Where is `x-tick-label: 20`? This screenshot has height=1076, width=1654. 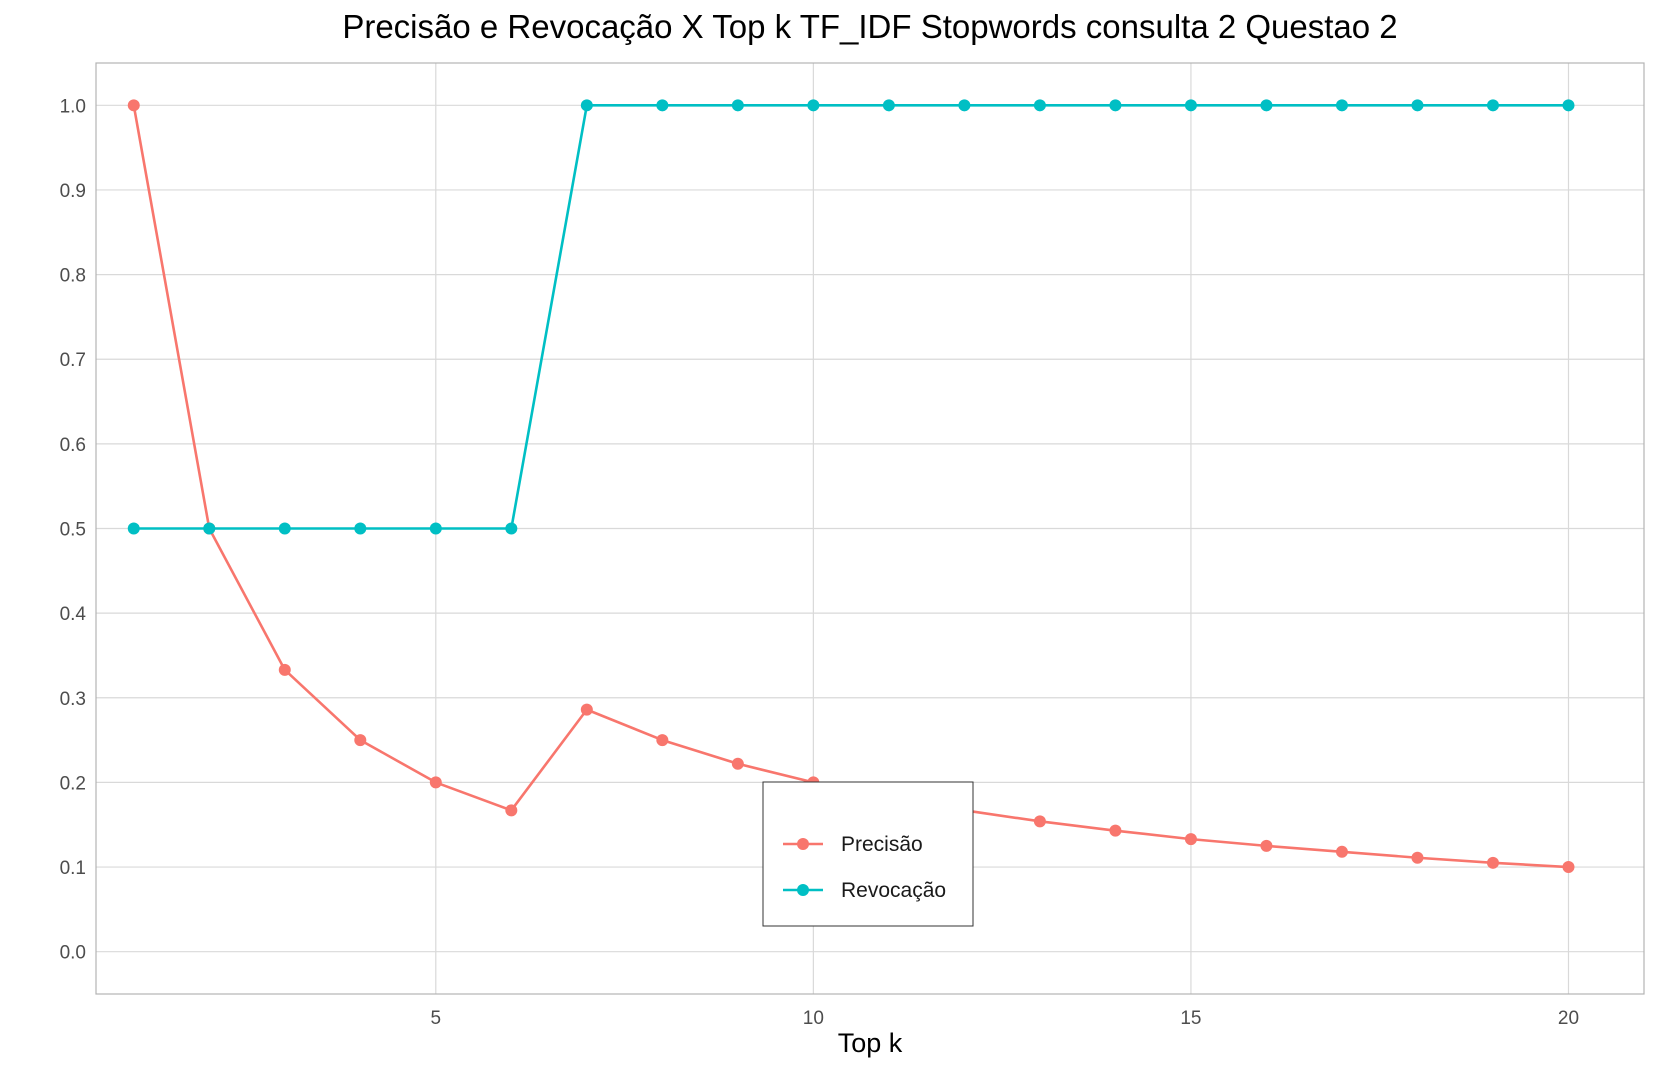
x-tick-label: 20 is located at coordinates (1568, 1018).